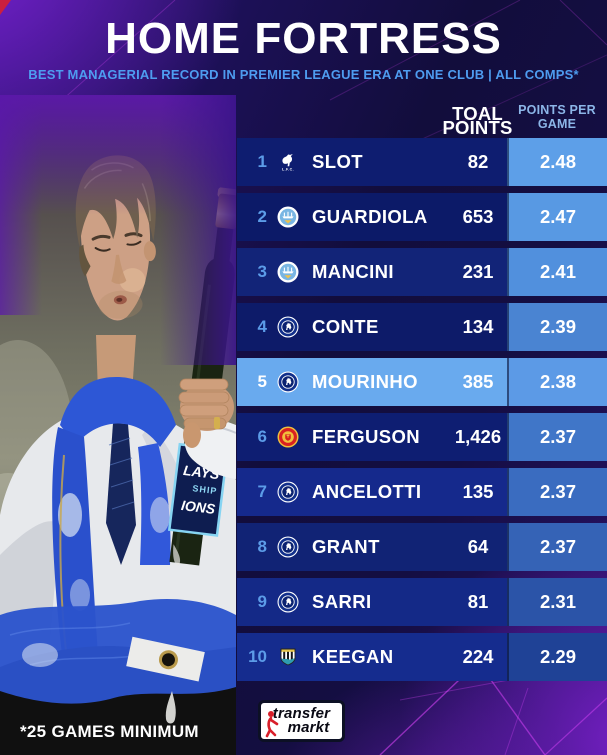  Describe the element at coordinates (262, 381) in the screenshot. I see `rank-number: 5` at that location.